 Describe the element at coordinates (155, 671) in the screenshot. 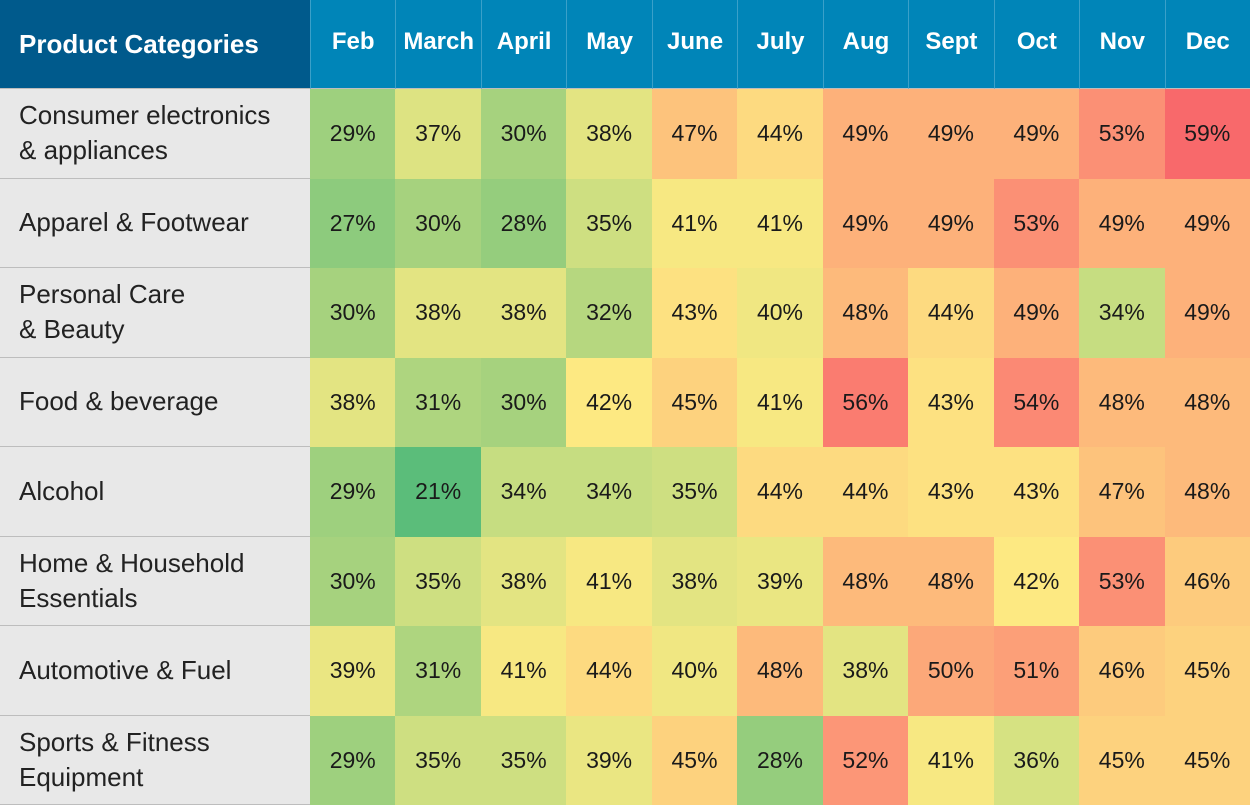

I see `row-label: Automotive & Fuel` at that location.